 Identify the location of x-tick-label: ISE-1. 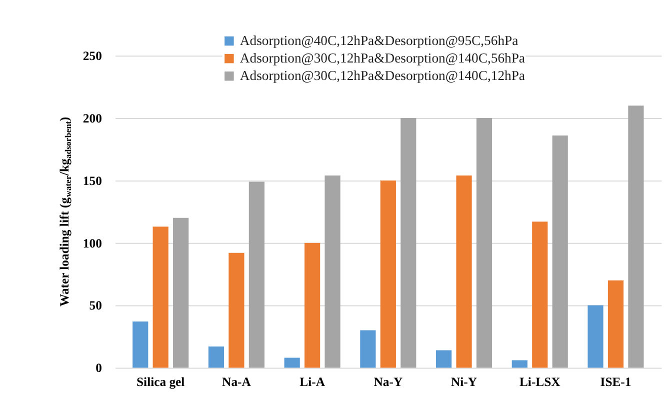
(616, 381).